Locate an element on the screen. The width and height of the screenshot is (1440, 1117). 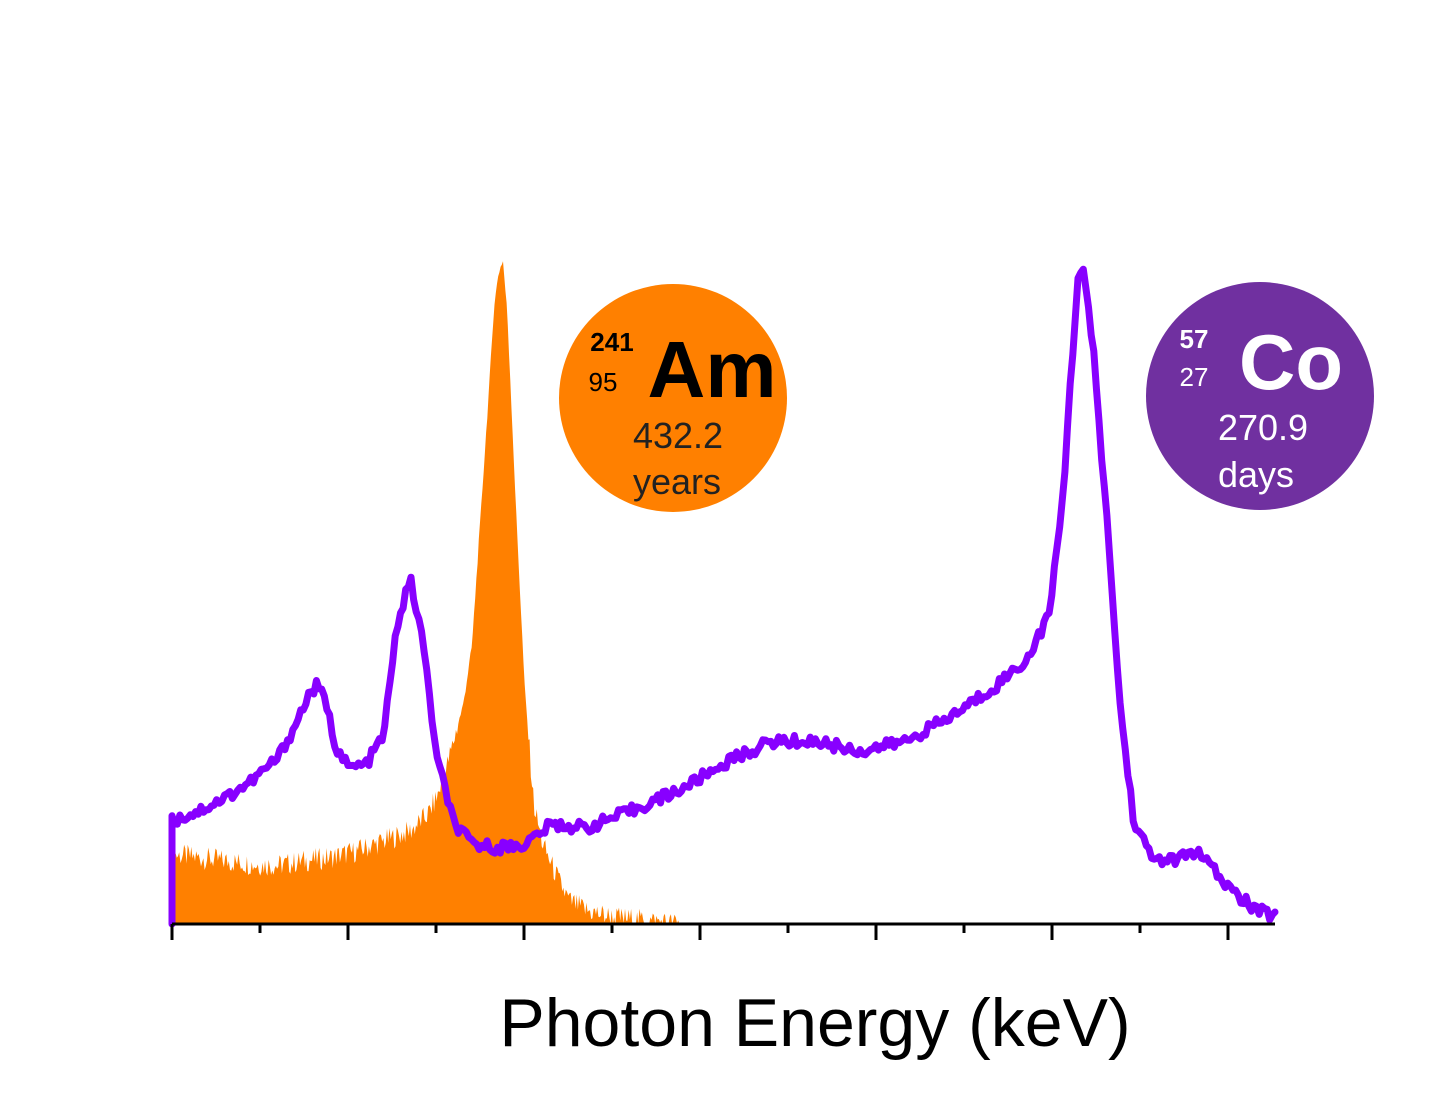
am-mass-number: 241 is located at coordinates (611, 342).